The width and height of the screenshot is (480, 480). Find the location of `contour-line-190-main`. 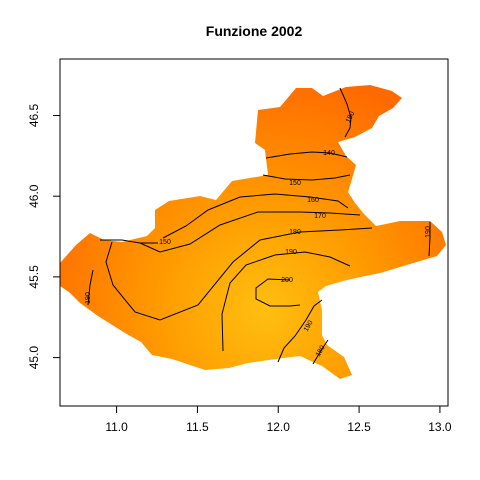

contour-line-190-main is located at coordinates (286, 301).